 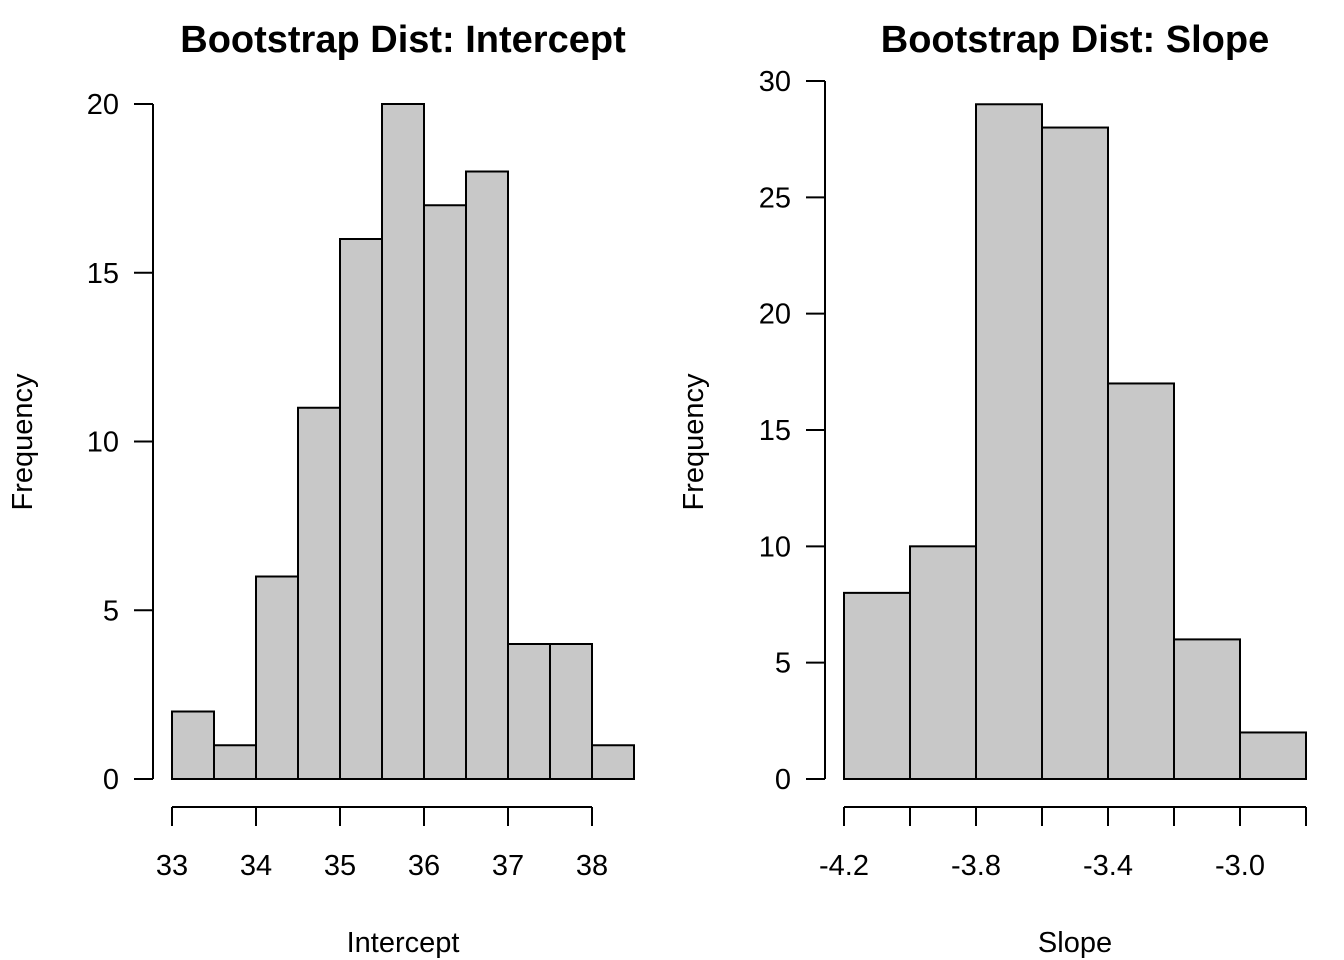 What do you see at coordinates (382, 844) in the screenshot?
I see `x-axis: 33 34 35 36 37 38` at bounding box center [382, 844].